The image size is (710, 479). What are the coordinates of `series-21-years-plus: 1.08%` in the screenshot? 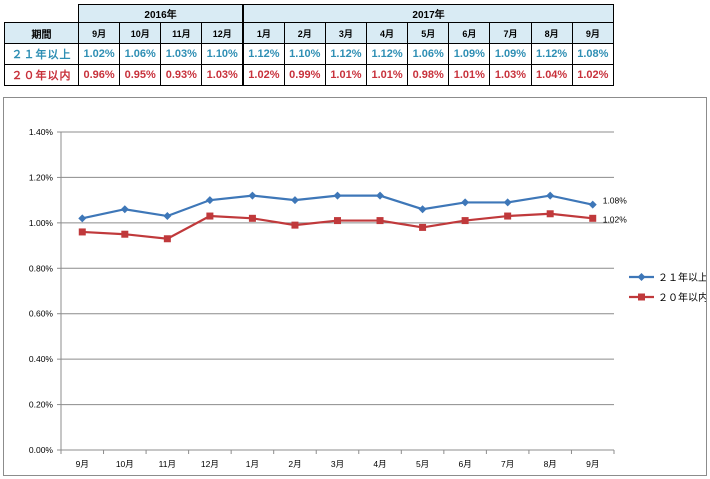 It's located at (353, 207).